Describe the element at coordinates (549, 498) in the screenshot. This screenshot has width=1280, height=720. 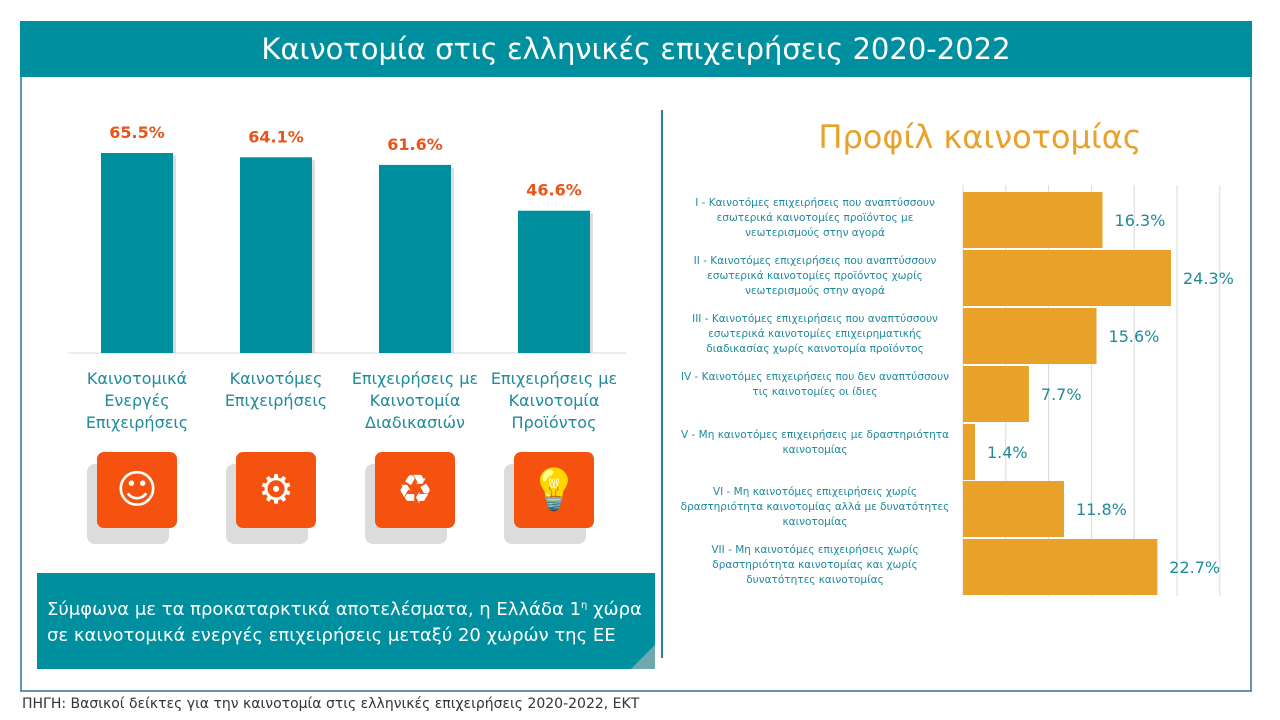
I see `lightbulb-box-icon: 💡` at that location.